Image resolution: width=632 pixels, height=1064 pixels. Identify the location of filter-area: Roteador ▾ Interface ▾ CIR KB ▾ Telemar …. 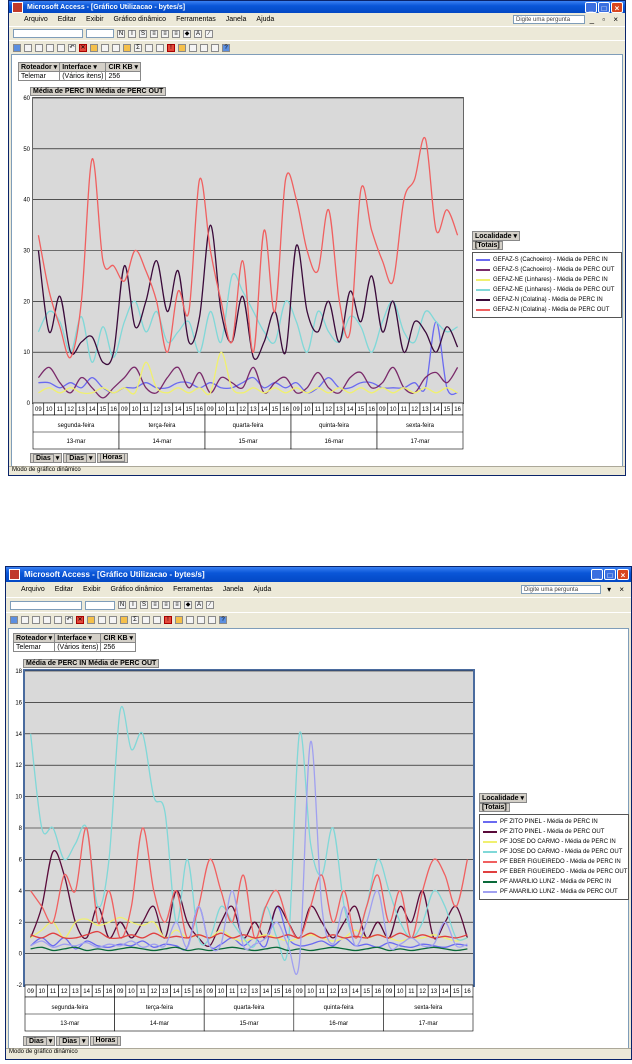
(74, 642).